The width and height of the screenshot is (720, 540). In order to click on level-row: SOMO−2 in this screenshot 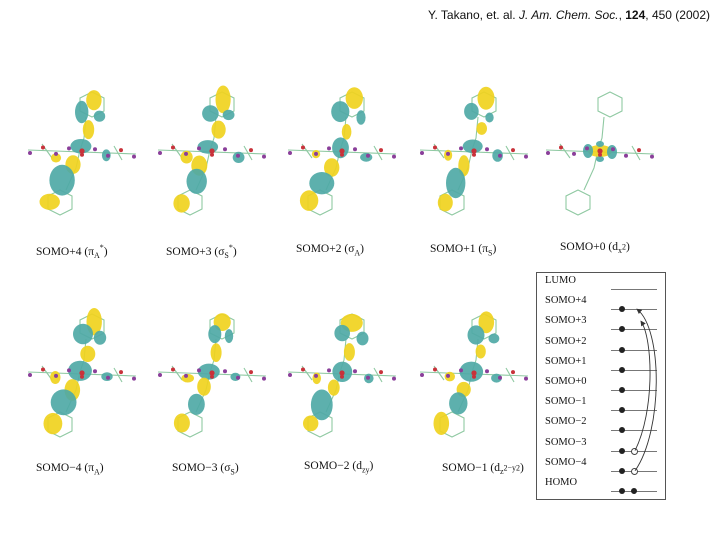, I will do `click(602, 428)`.